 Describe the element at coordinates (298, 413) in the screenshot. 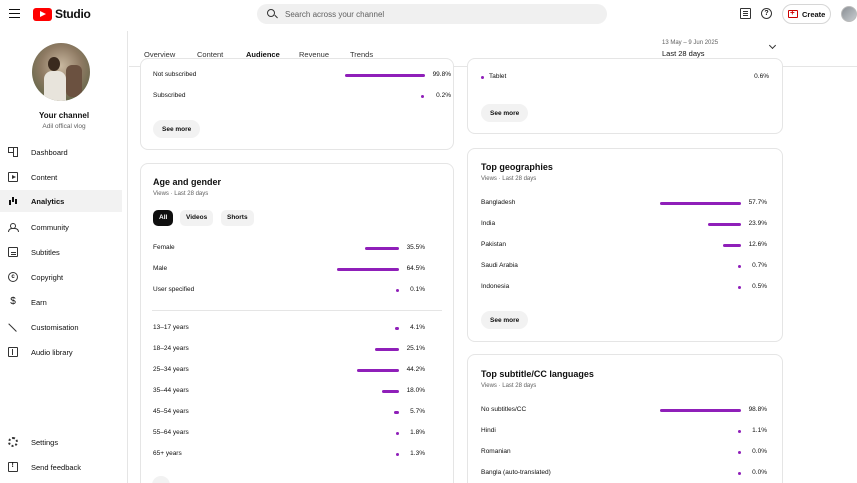

I see `table-row: 45–54 years 5.7%` at that location.